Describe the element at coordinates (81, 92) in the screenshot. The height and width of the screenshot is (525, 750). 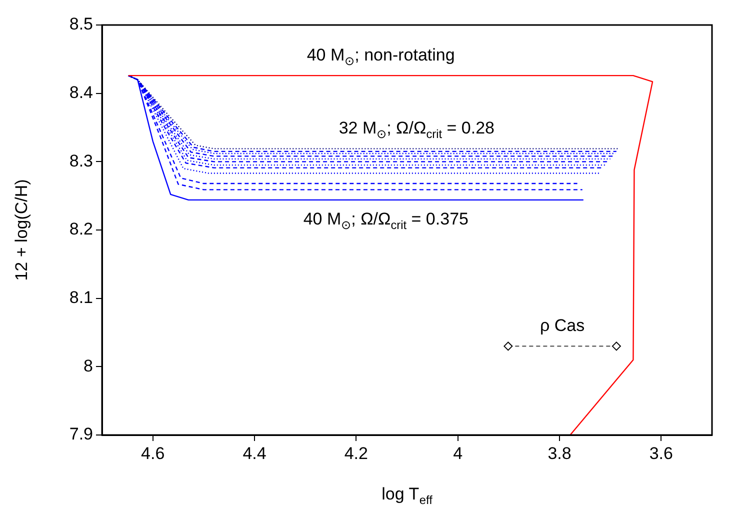
I see `y-tick-label: 8.4` at that location.